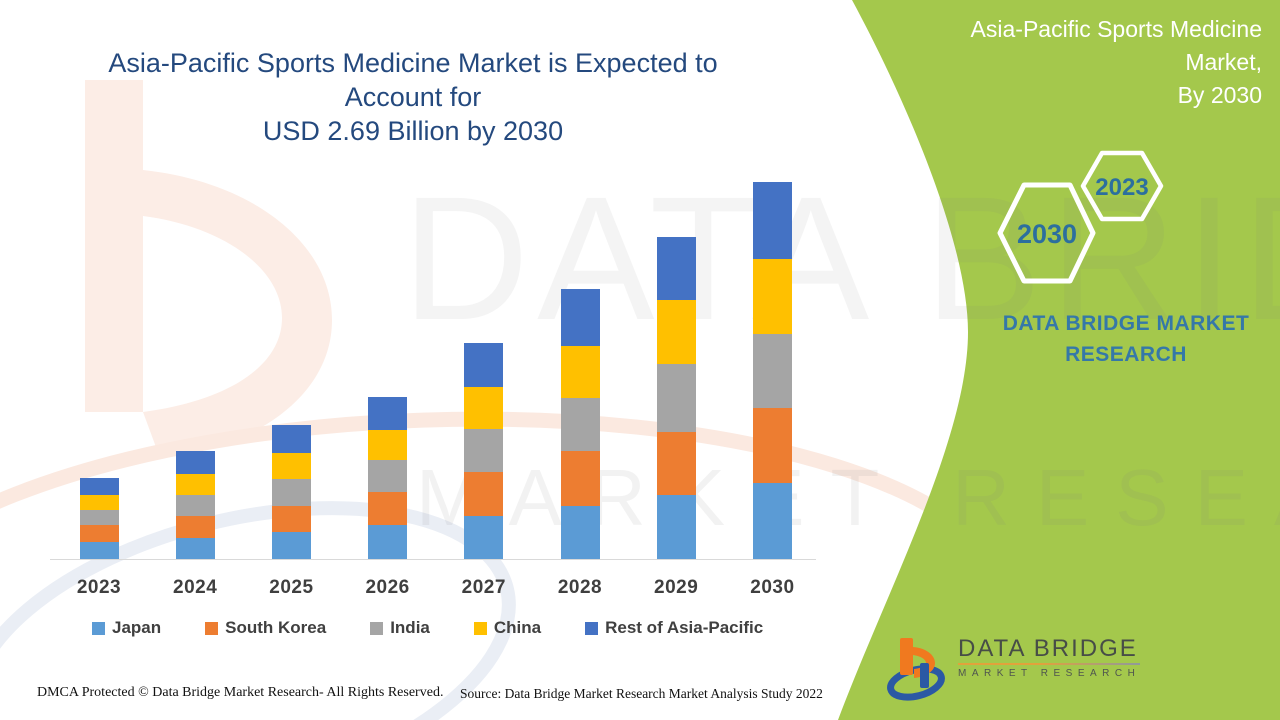  What do you see at coordinates (388, 413) in the screenshot?
I see `bar-segment-2026-rest-of-asia-pacific` at bounding box center [388, 413].